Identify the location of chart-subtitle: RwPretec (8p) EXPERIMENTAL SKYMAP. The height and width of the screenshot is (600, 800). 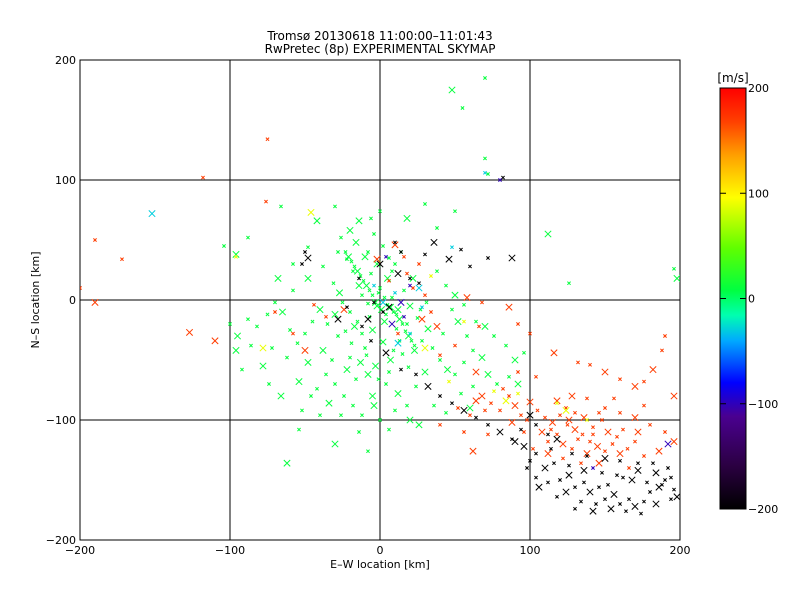
(380, 49).